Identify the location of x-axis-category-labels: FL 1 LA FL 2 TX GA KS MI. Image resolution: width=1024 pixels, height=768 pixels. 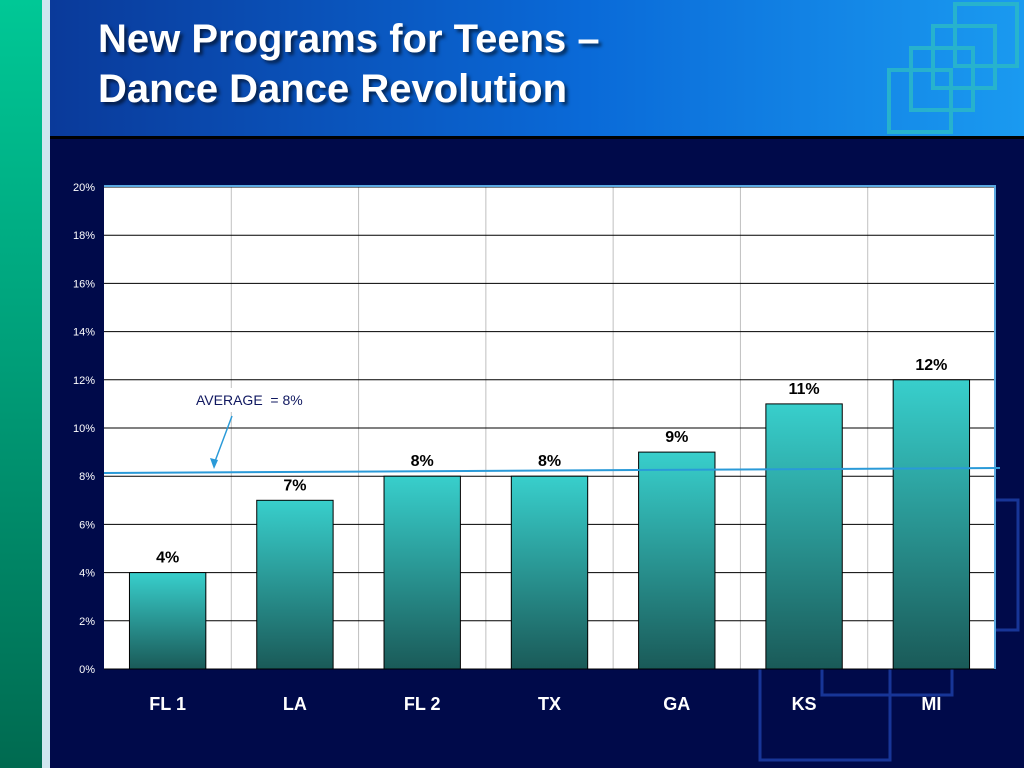
(545, 704).